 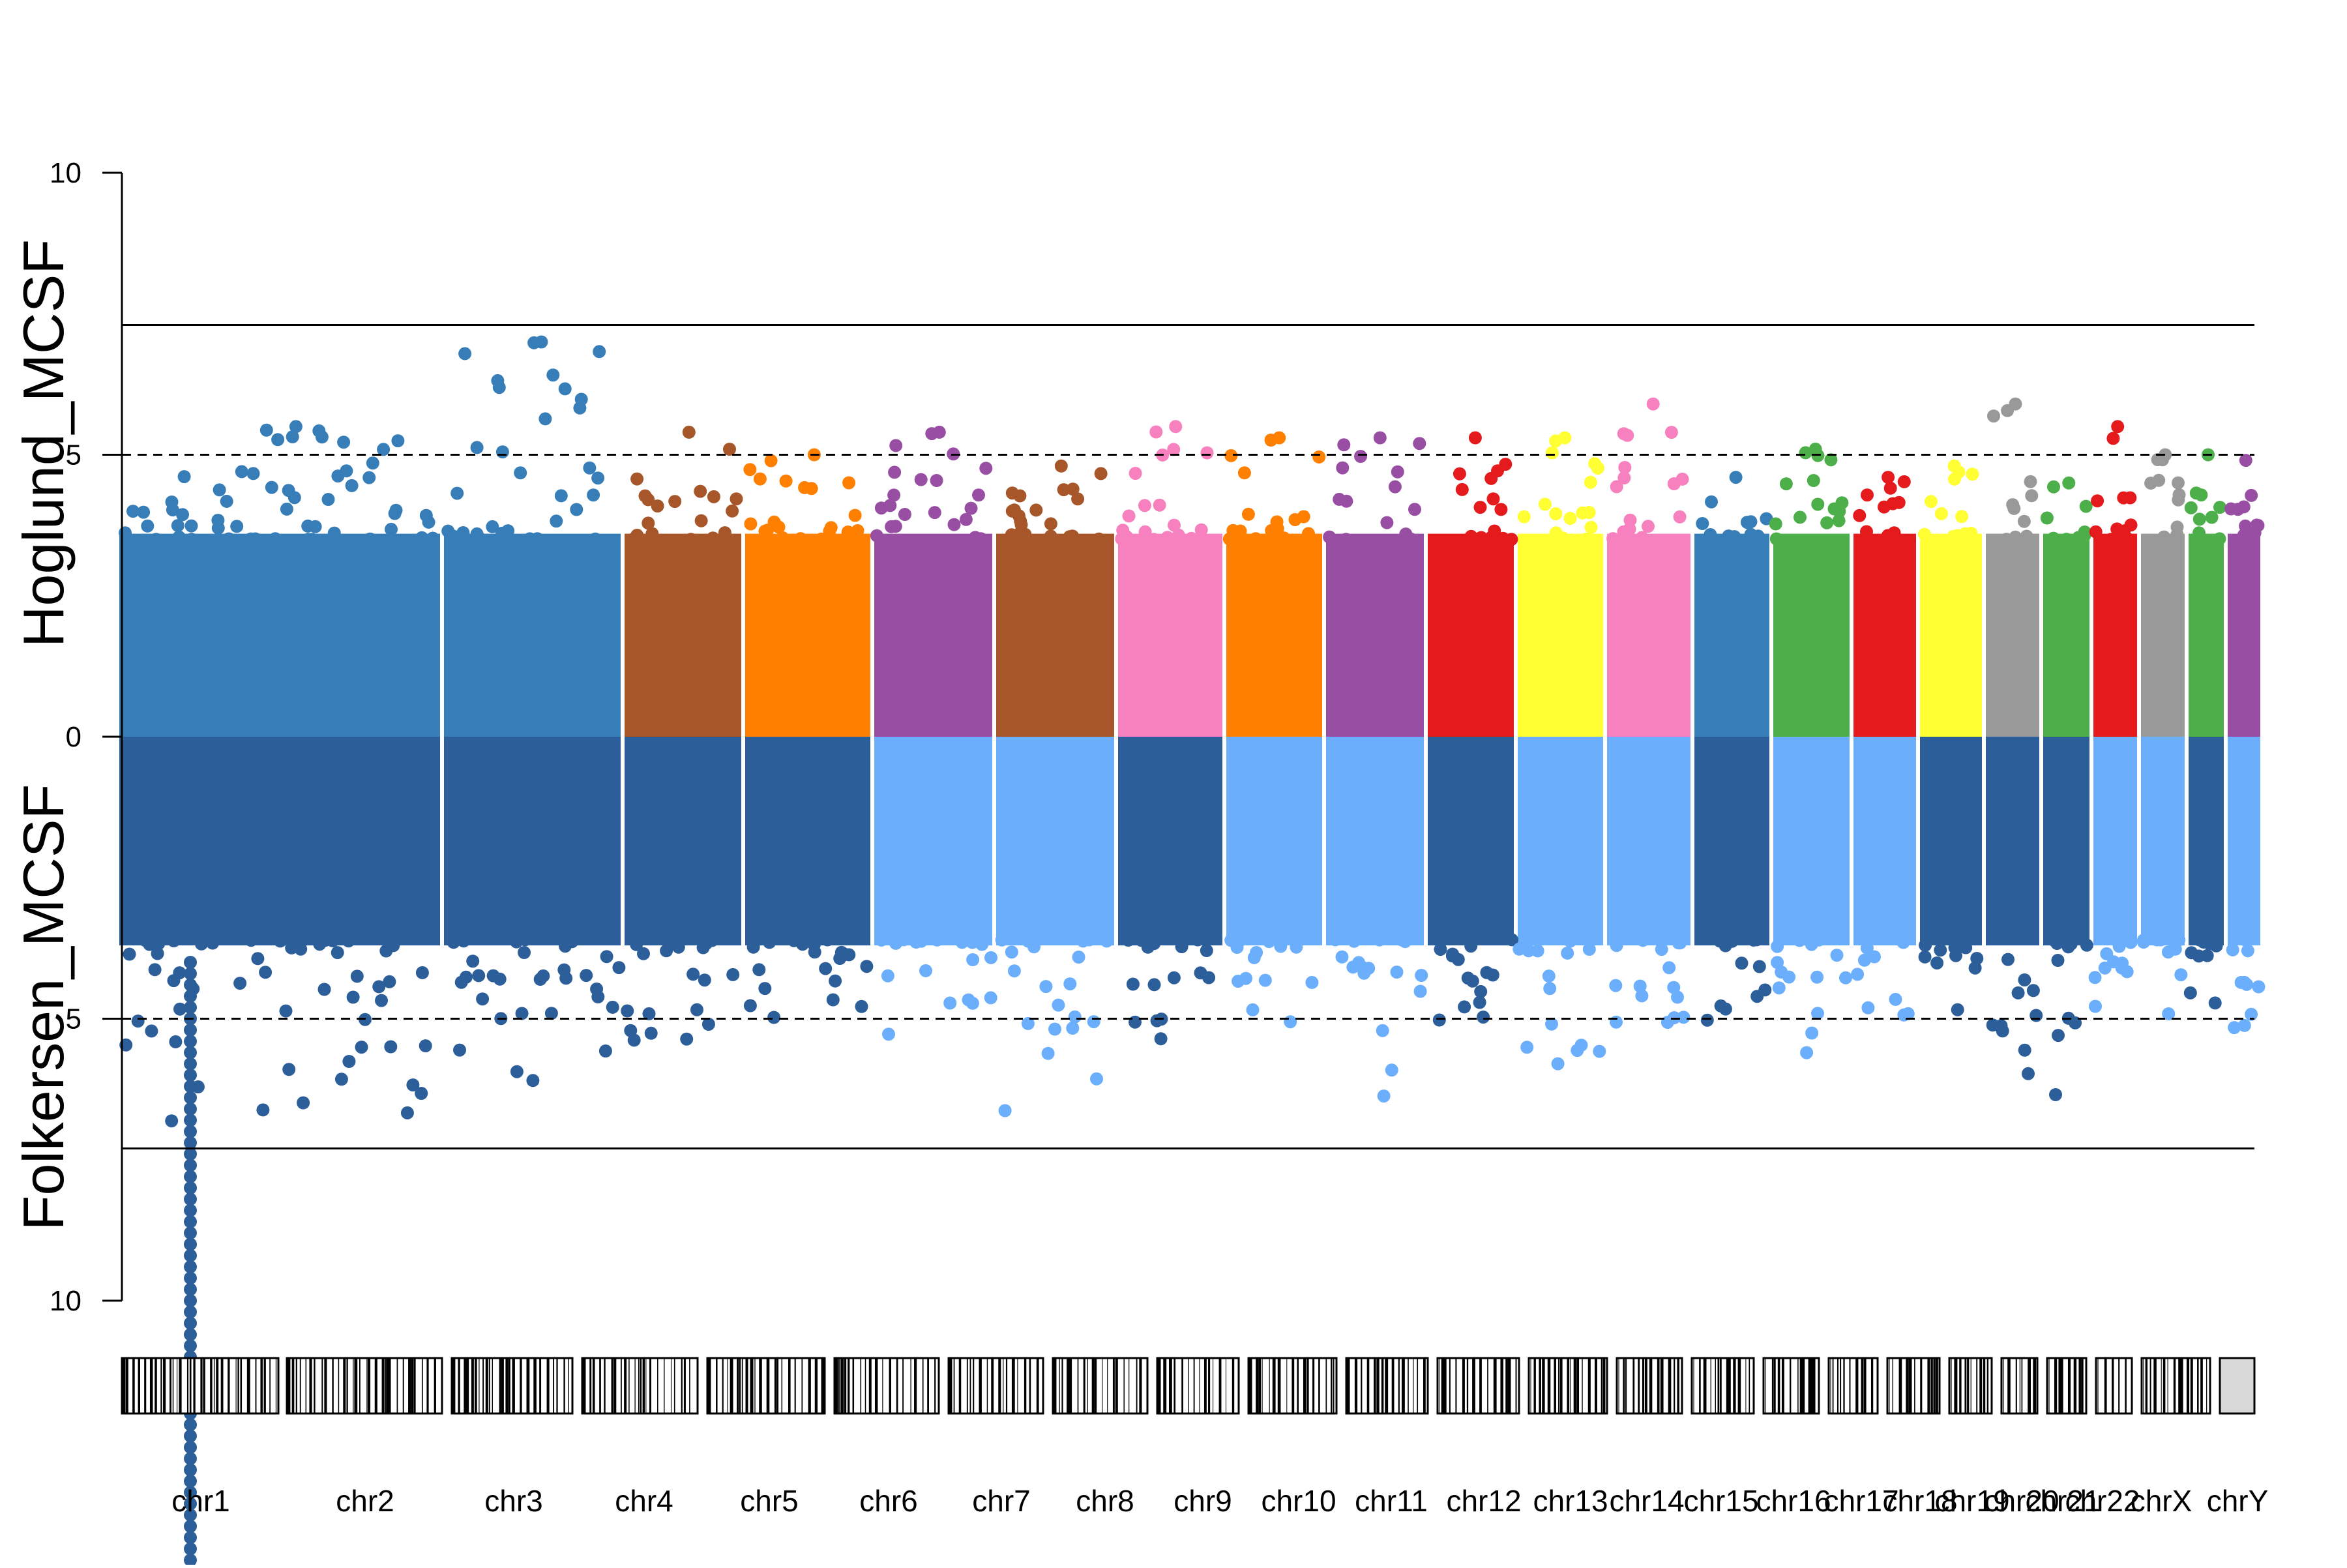 What do you see at coordinates (2066, 841) in the screenshot?
I see `bottom-strip-chr18` at bounding box center [2066, 841].